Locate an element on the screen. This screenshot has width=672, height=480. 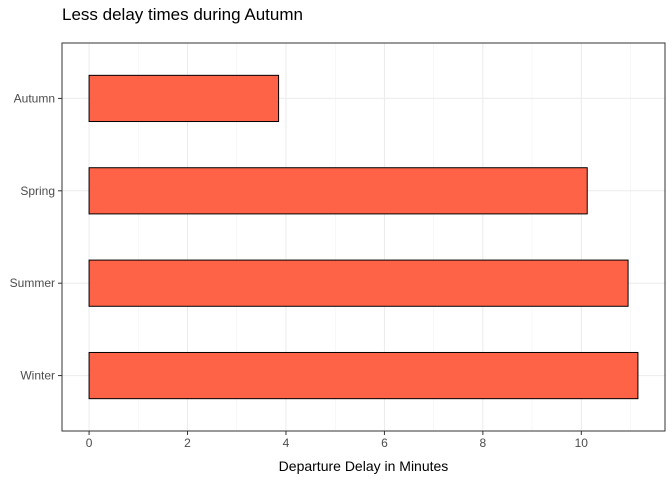
x-tick-label: 0 is located at coordinates (89, 443).